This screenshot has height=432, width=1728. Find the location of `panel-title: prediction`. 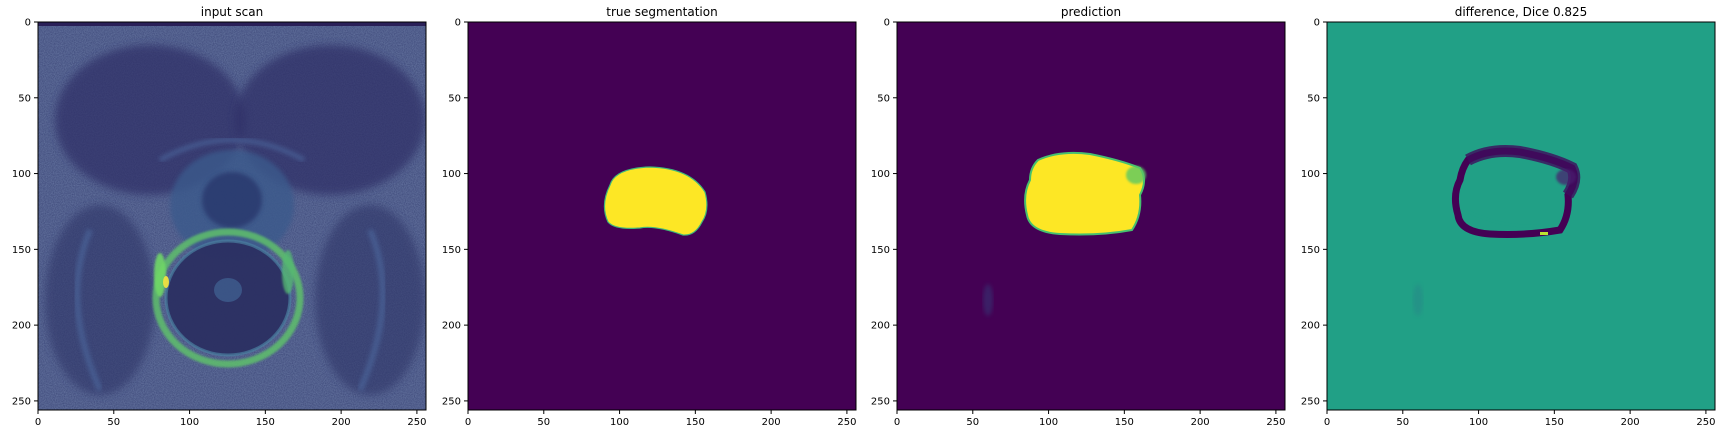

panel-title: prediction is located at coordinates (1091, 12).